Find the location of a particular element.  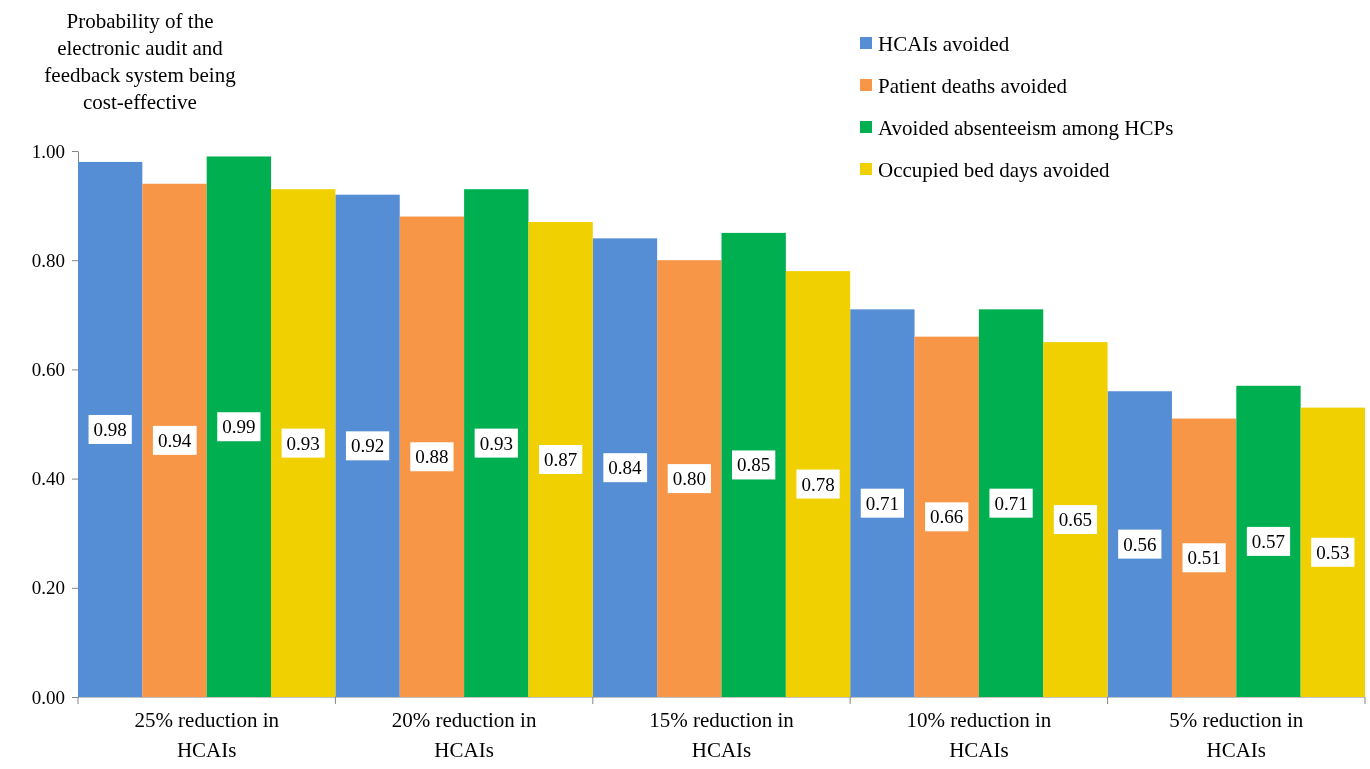

data-label: 0.98 is located at coordinates (110, 429).